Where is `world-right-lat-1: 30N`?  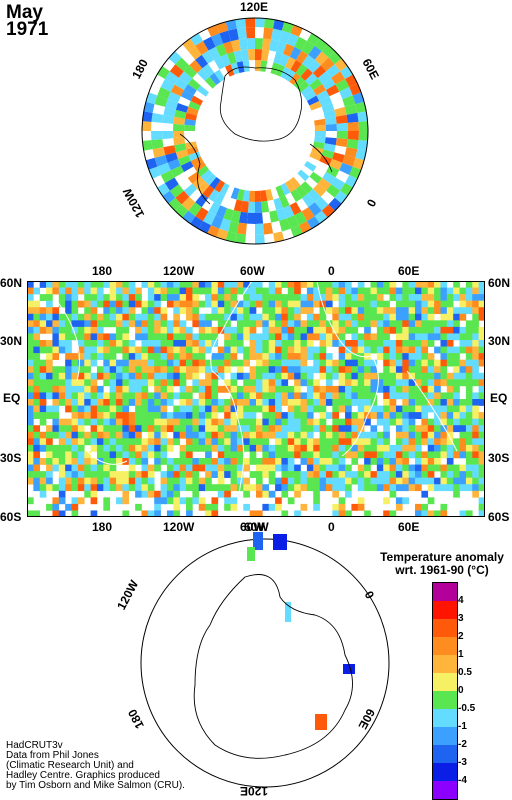 world-right-lat-1: 30N is located at coordinates (499, 341).